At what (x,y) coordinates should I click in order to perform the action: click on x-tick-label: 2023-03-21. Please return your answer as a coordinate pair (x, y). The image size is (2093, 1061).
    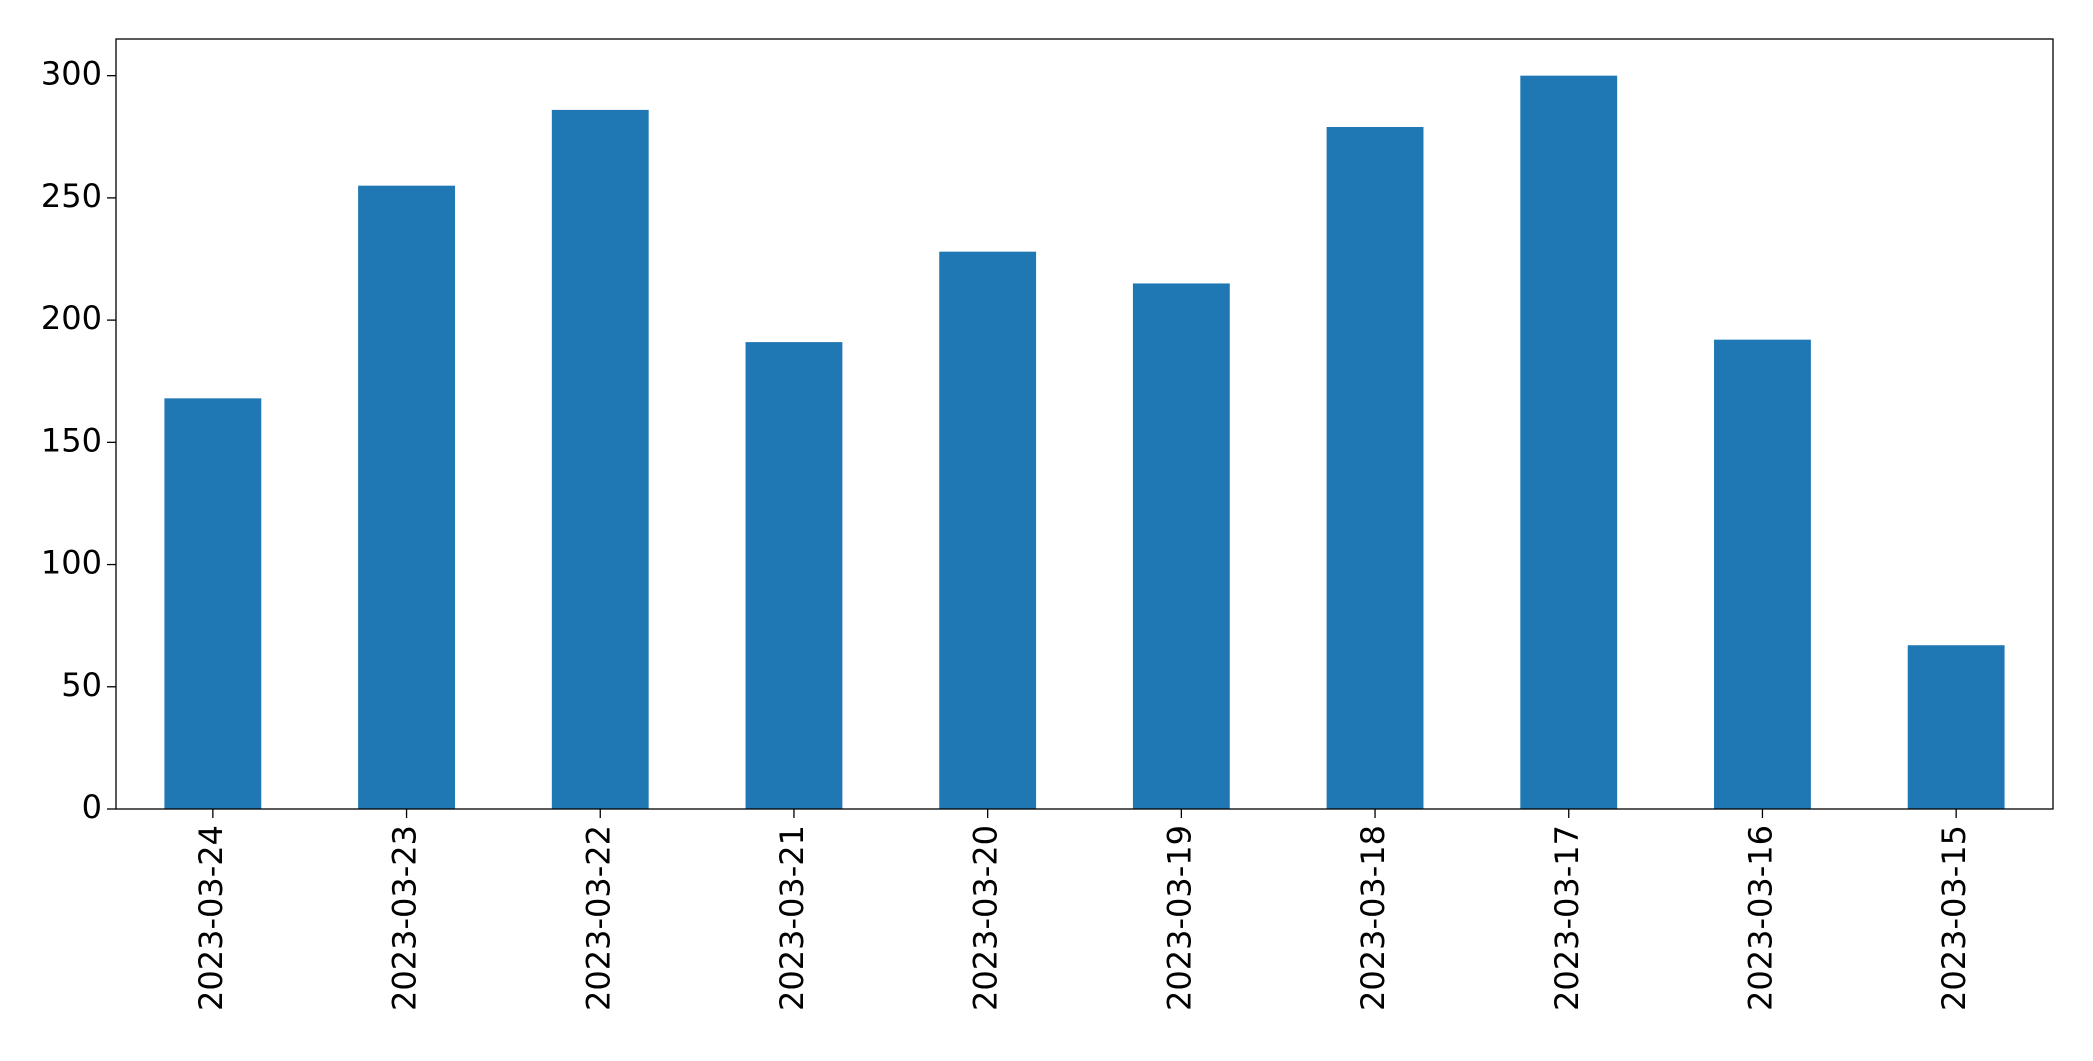
    Looking at the image, I should click on (792, 918).